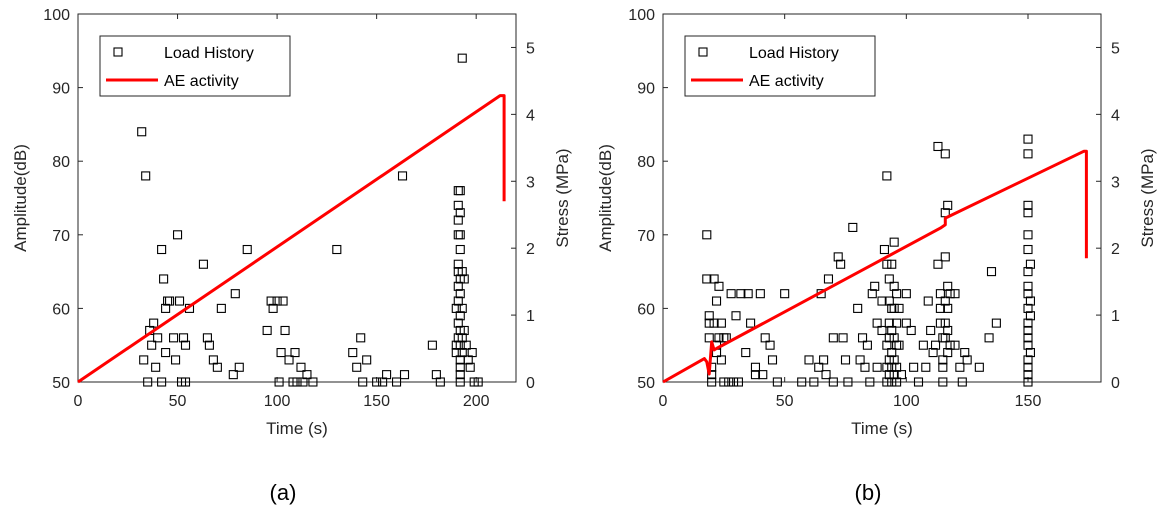 The height and width of the screenshot is (508, 1165). Describe the element at coordinates (703, 52) in the screenshot. I see `legend-marker-scatter` at that location.